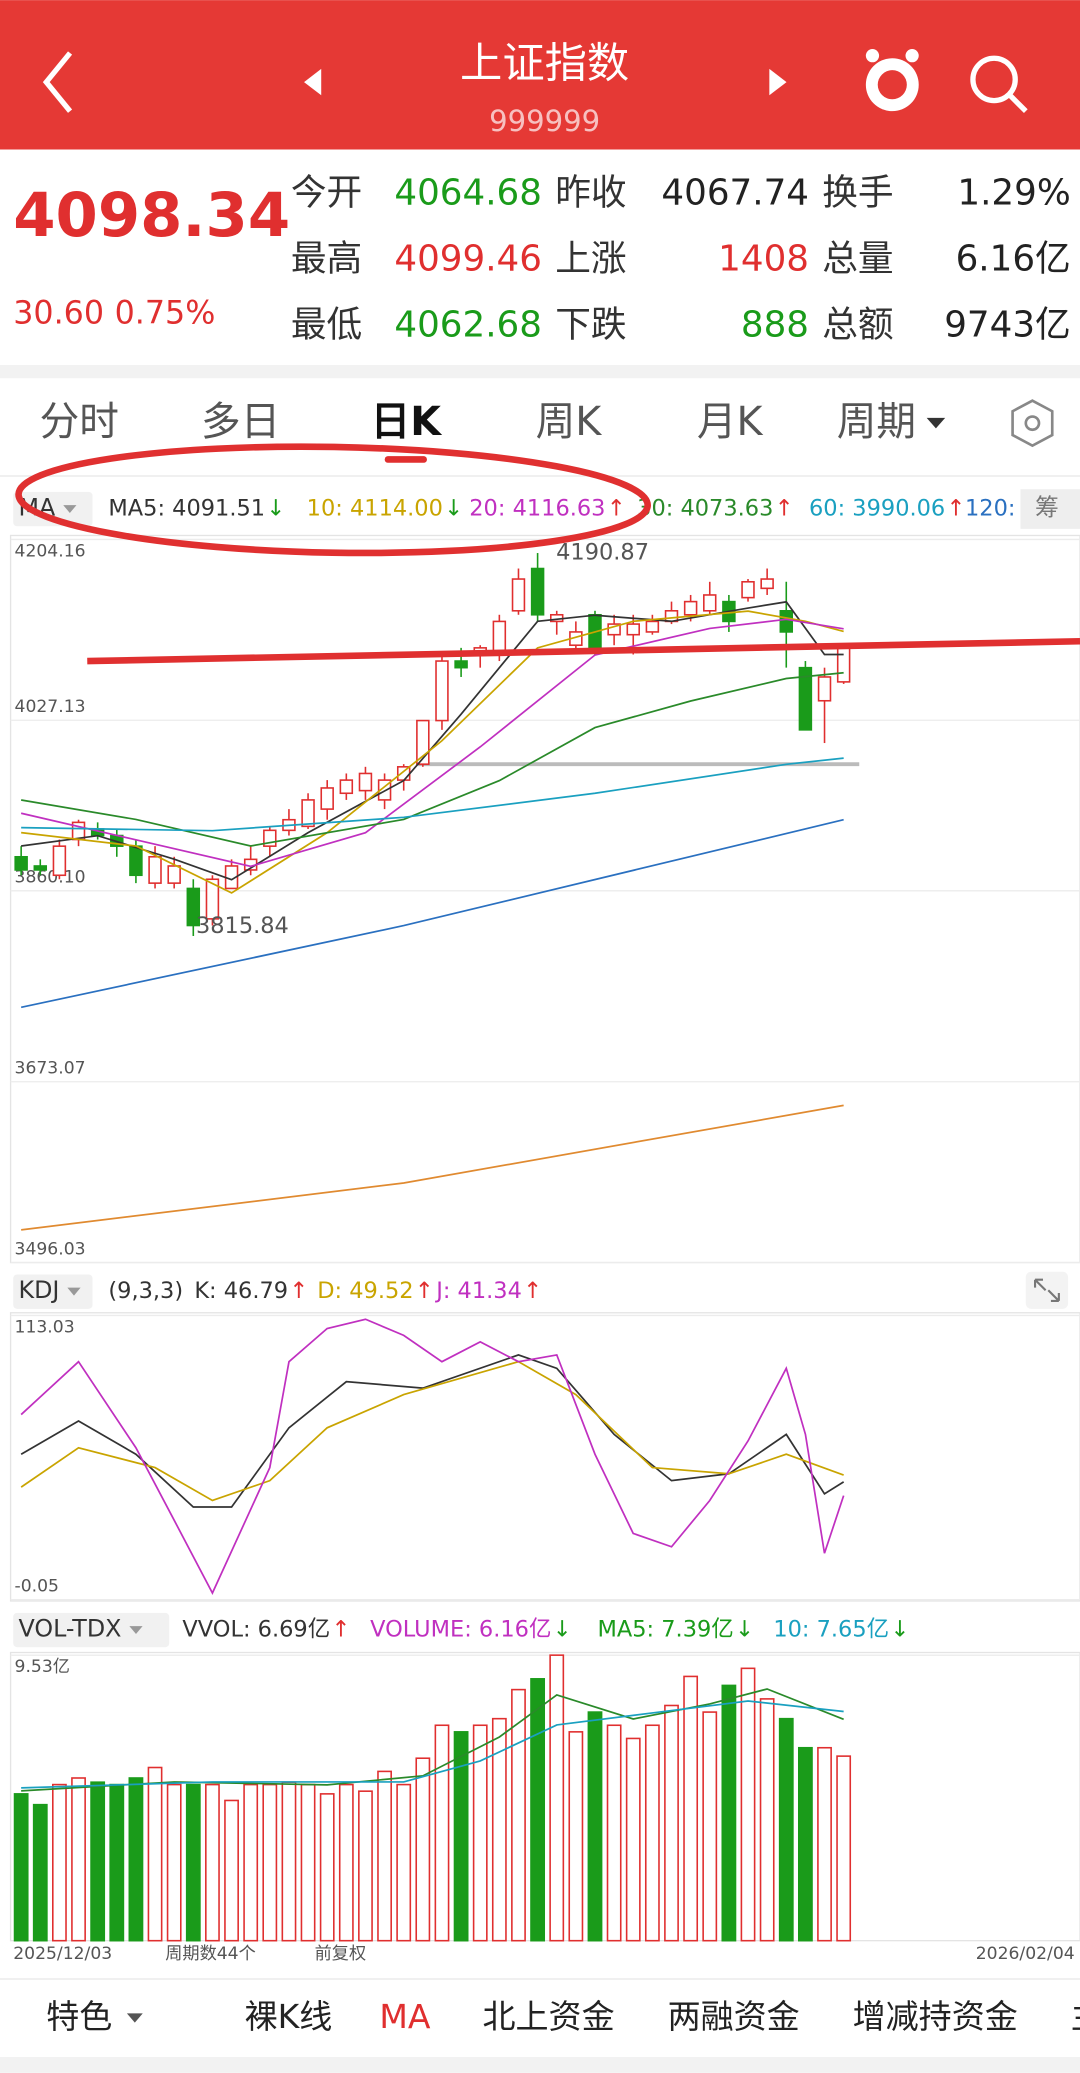 The image size is (1080, 2073). I want to click on tab: 分时, so click(79, 422).